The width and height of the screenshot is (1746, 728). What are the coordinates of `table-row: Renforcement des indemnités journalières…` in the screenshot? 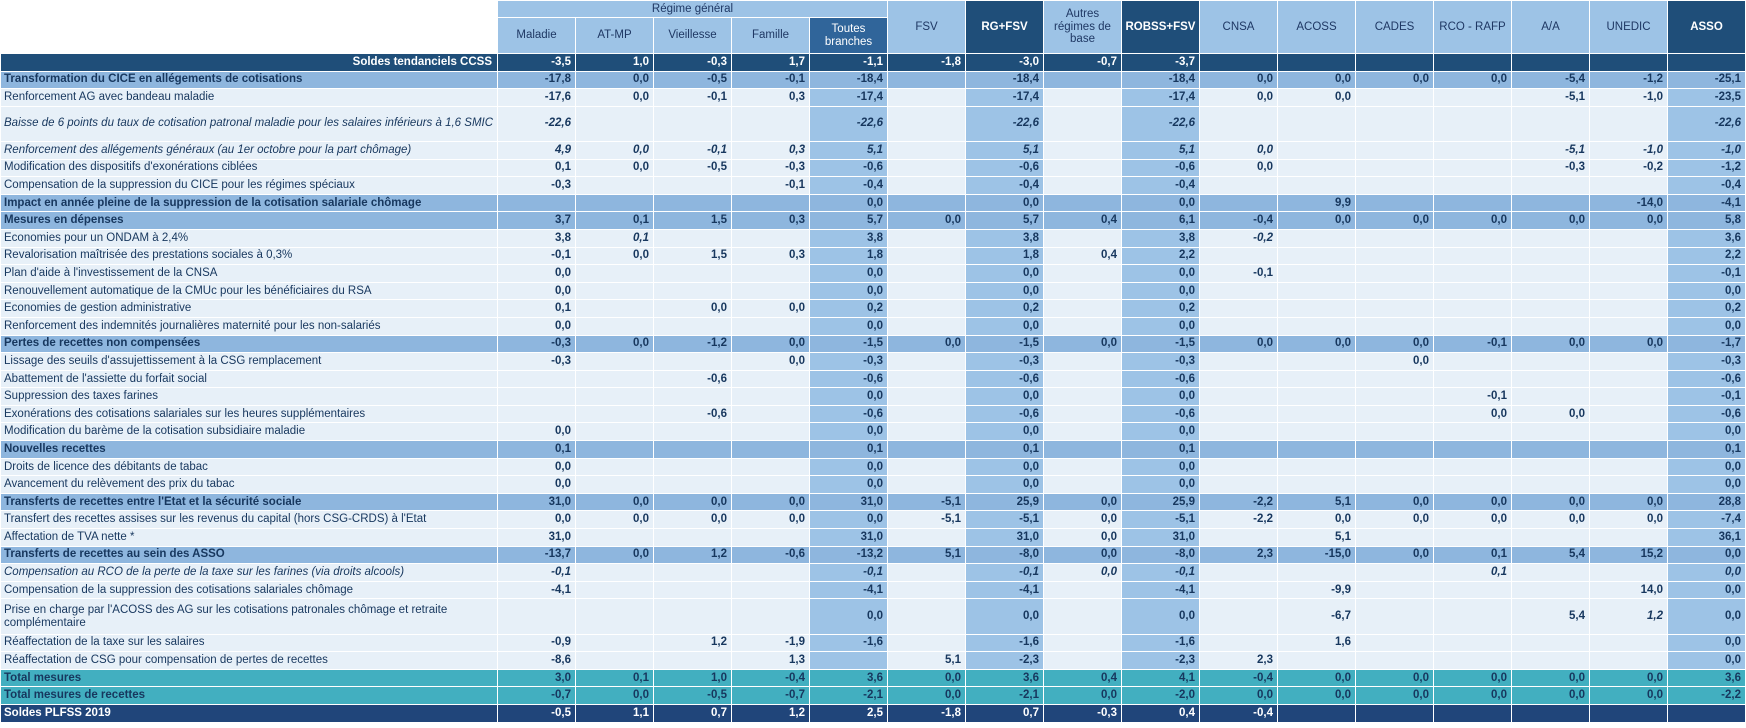 It's located at (873, 326).